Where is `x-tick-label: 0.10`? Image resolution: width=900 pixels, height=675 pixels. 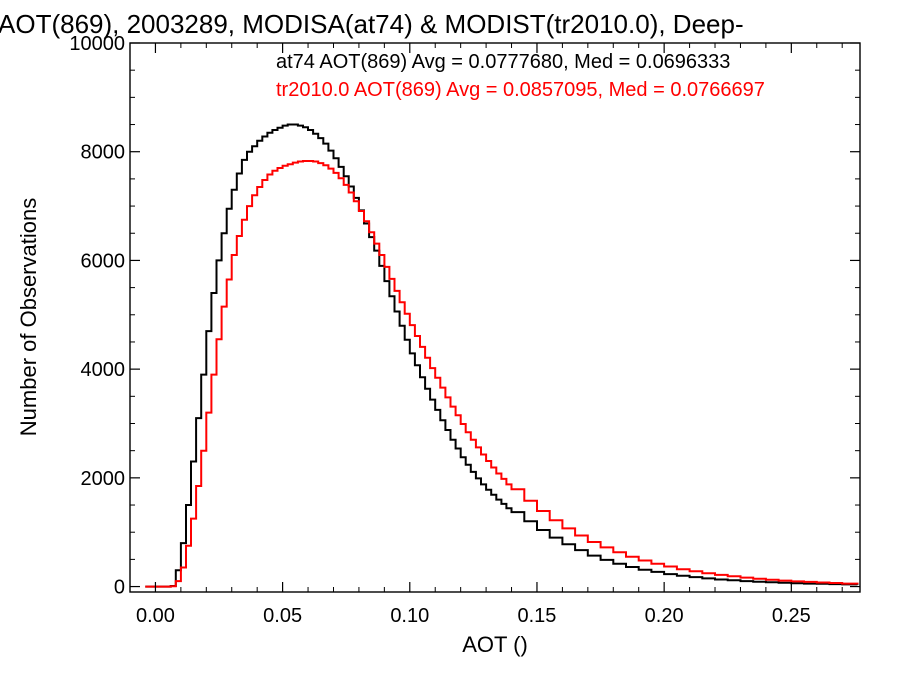 x-tick-label: 0.10 is located at coordinates (409, 616).